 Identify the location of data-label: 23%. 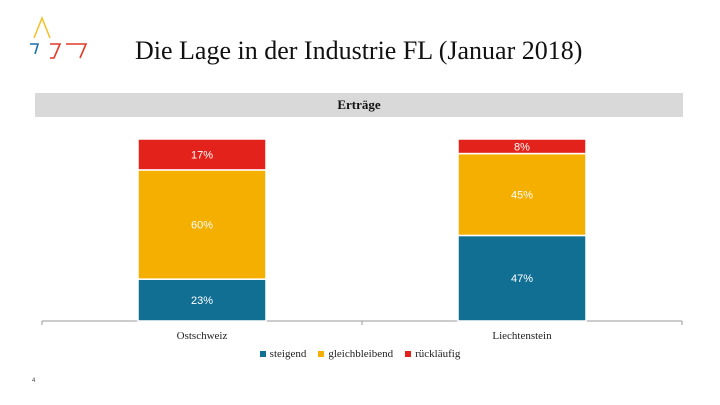
(202, 301).